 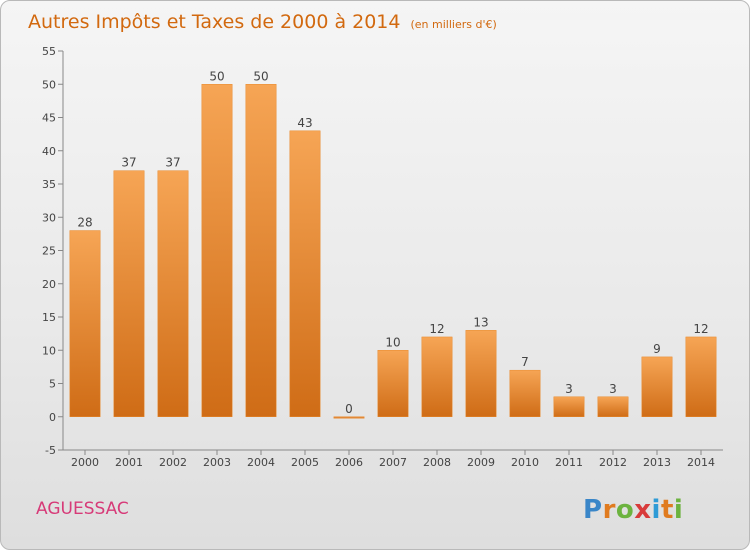 What do you see at coordinates (349, 409) in the screenshot?
I see `bar-value-label: 0` at bounding box center [349, 409].